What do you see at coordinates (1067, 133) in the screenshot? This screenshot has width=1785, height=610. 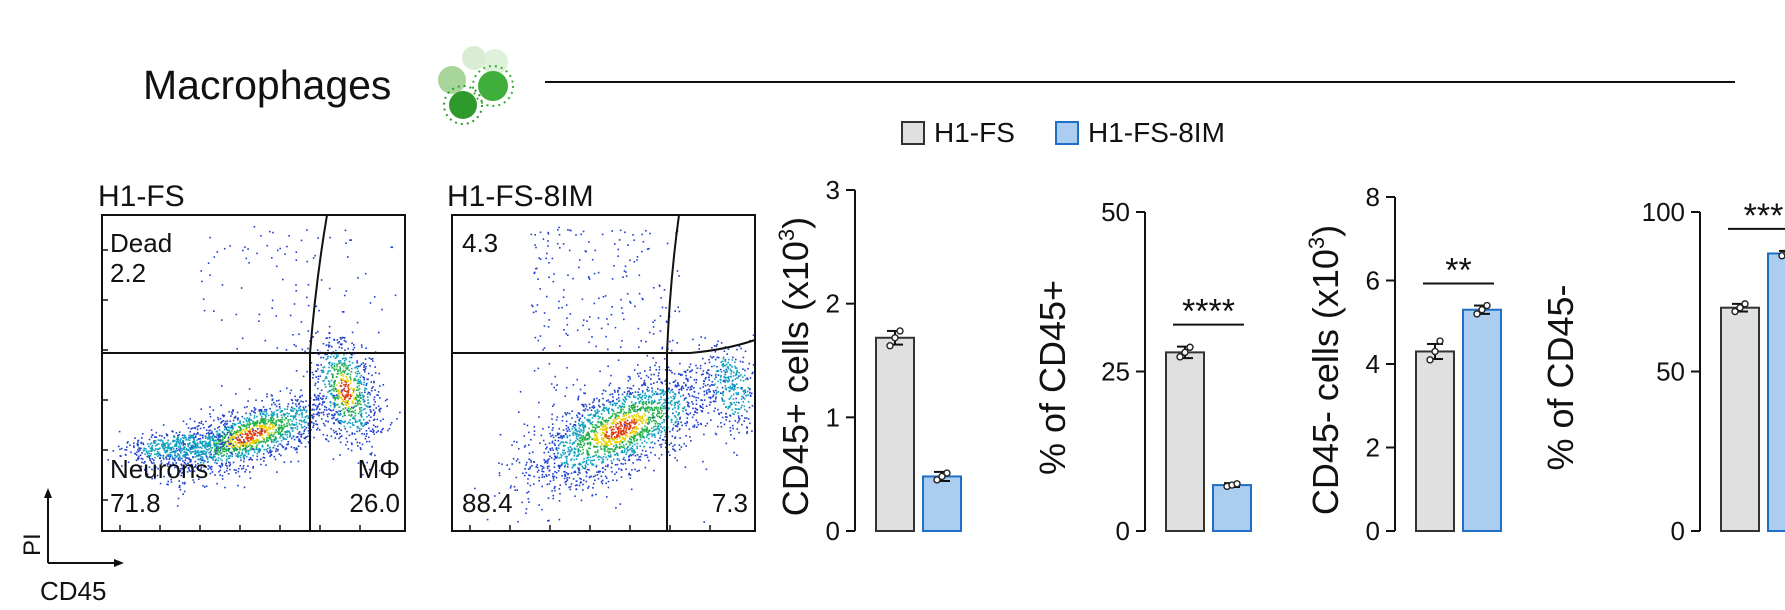 I see `legend-swatch-h1-fs-8im` at bounding box center [1067, 133].